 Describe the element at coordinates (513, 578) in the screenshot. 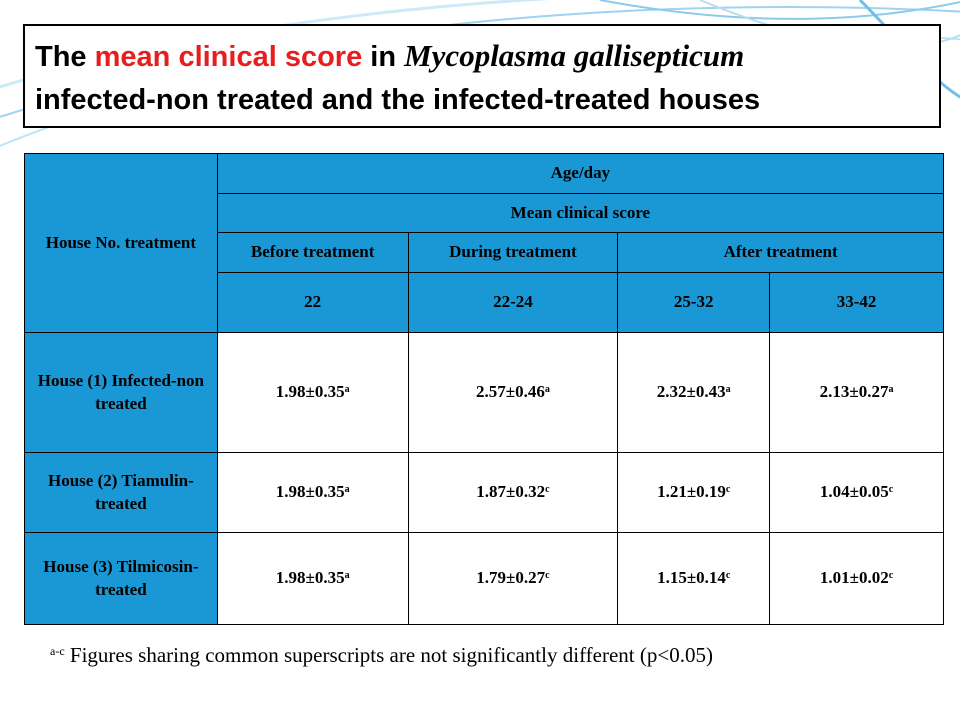

I see `score-cell: 1.79±0.27c` at that location.